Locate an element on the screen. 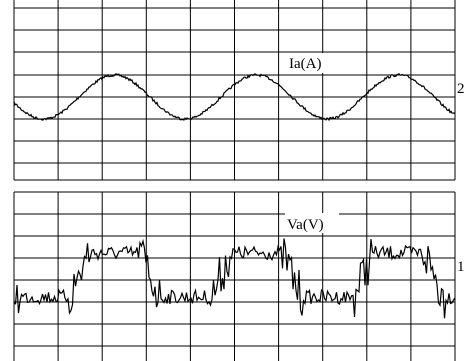  current-waveform is located at coordinates (234, 97).